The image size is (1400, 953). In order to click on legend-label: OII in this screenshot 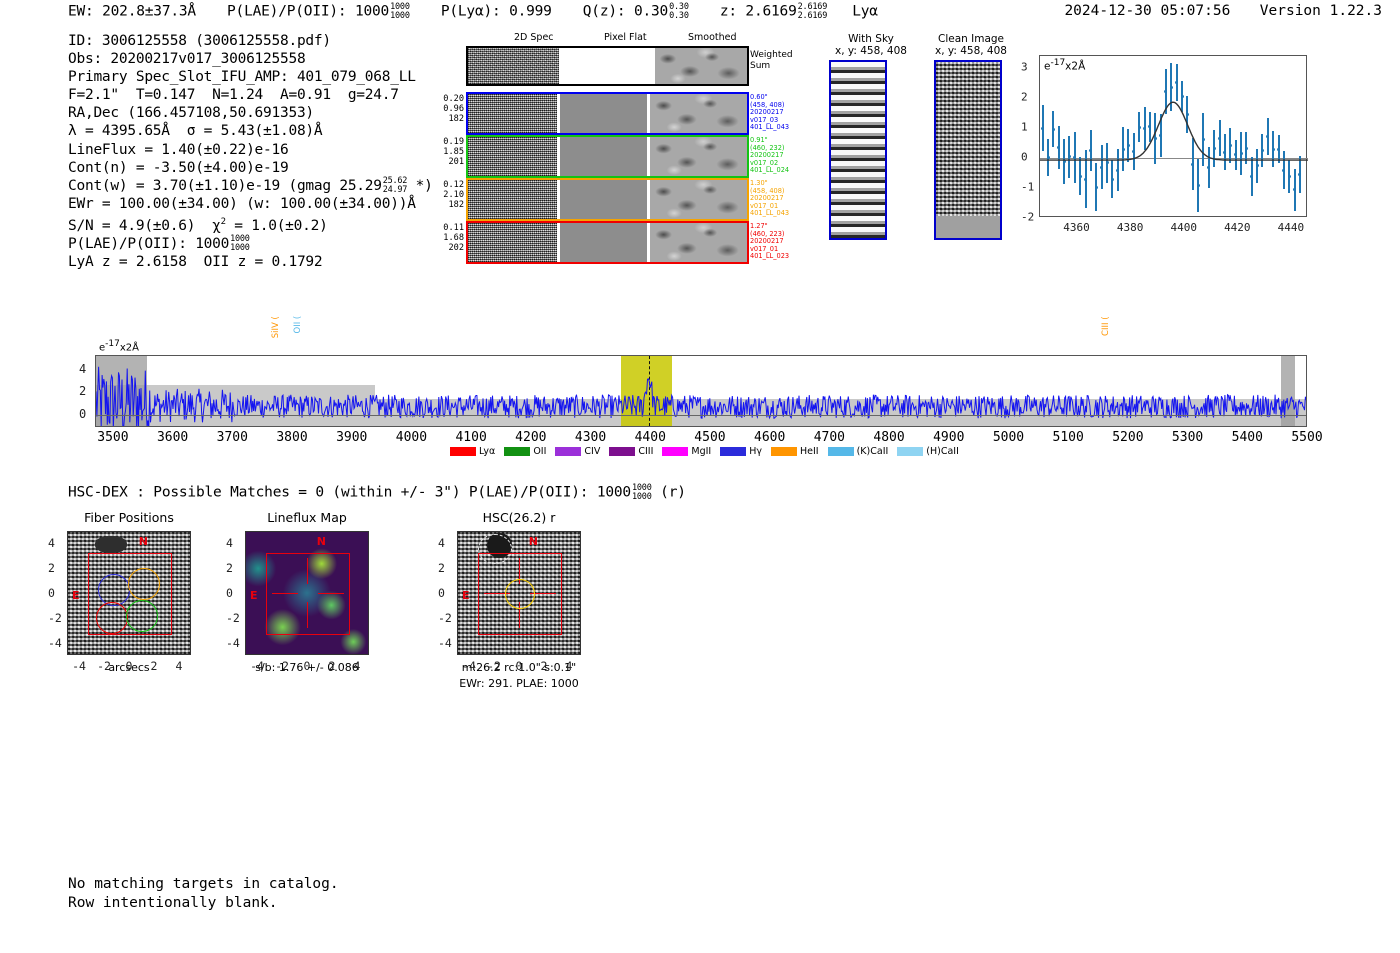, I will do `click(540, 451)`.